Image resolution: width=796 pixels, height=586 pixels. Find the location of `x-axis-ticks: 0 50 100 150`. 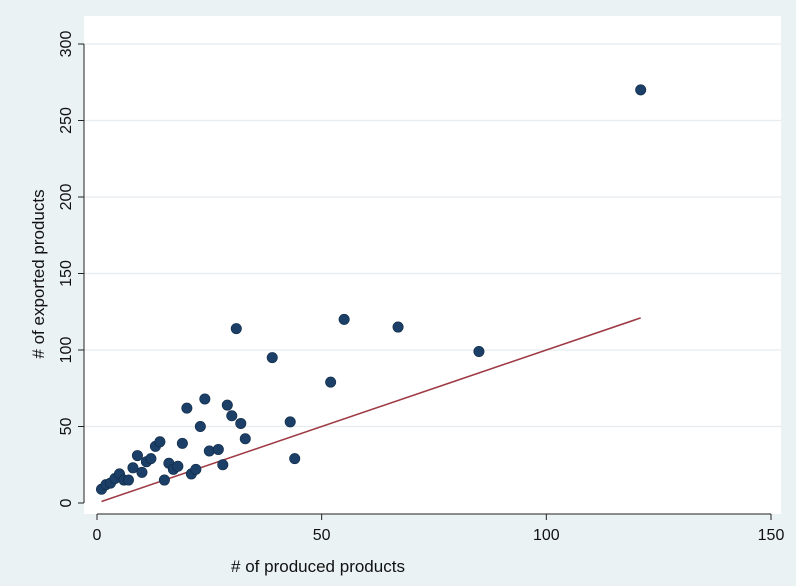

x-axis-ticks: 0 50 100 150 is located at coordinates (439, 529).